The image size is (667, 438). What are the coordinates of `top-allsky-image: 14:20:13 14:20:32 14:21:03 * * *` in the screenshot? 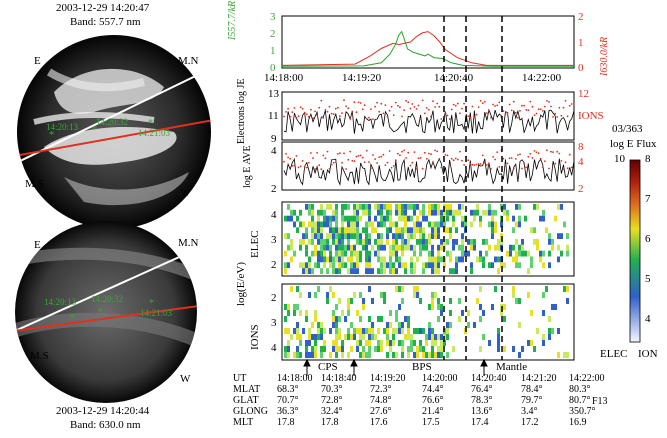 It's located at (114, 132).